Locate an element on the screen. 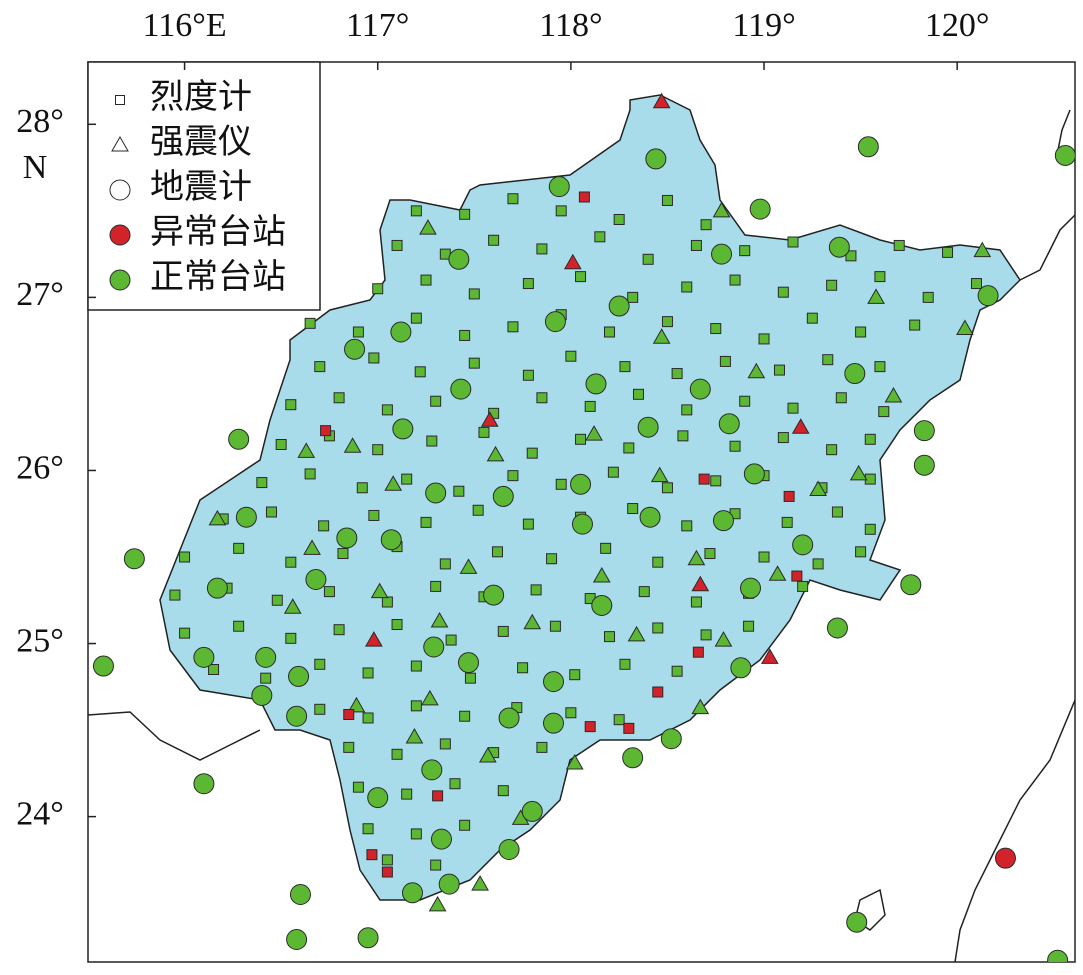 The width and height of the screenshot is (1083, 975). x-tick-label: 119° is located at coordinates (763, 25).